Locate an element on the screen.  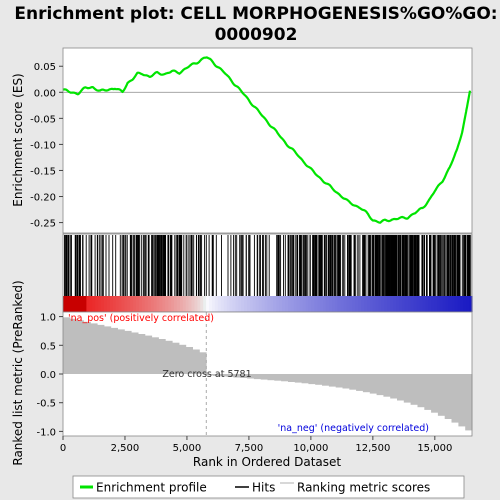
x-tick-label: 2,500 is located at coordinates (125, 448).